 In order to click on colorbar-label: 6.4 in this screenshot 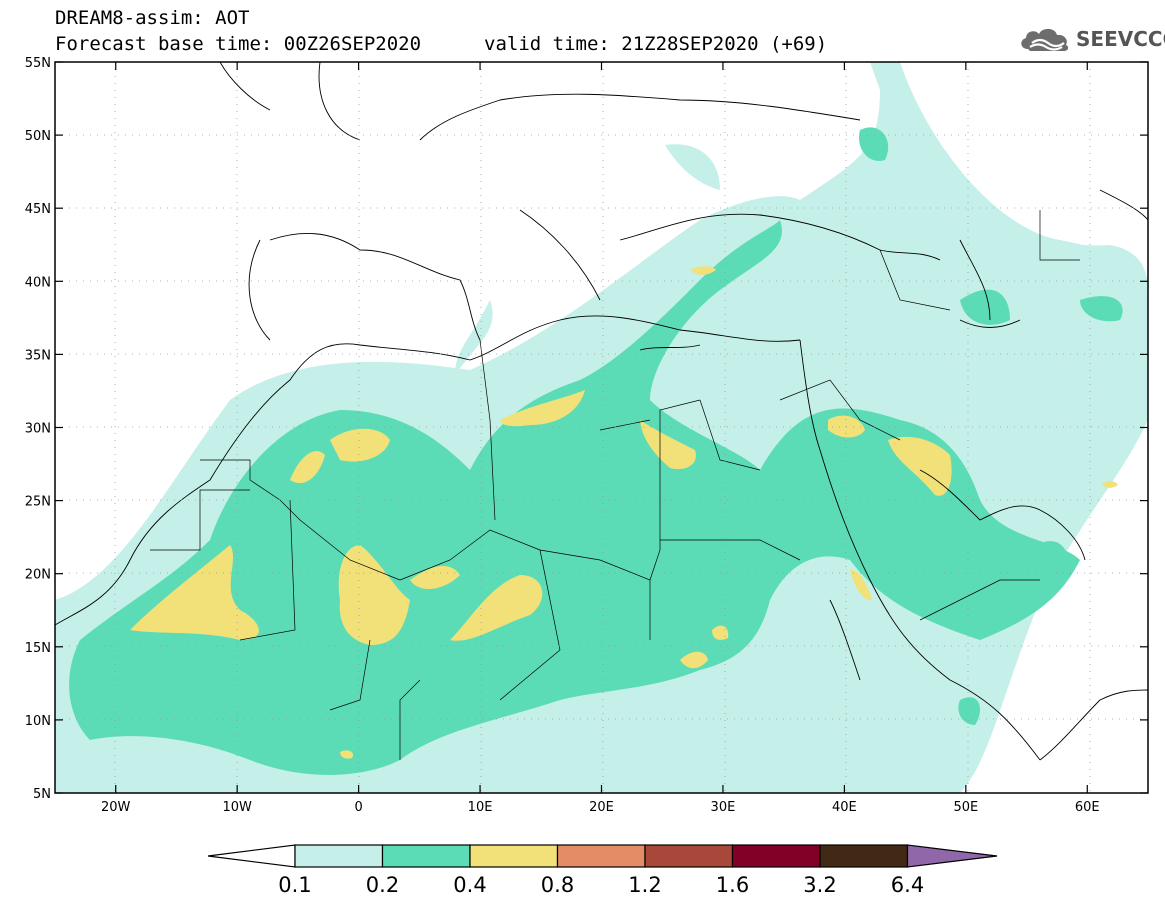, I will do `click(907, 885)`.